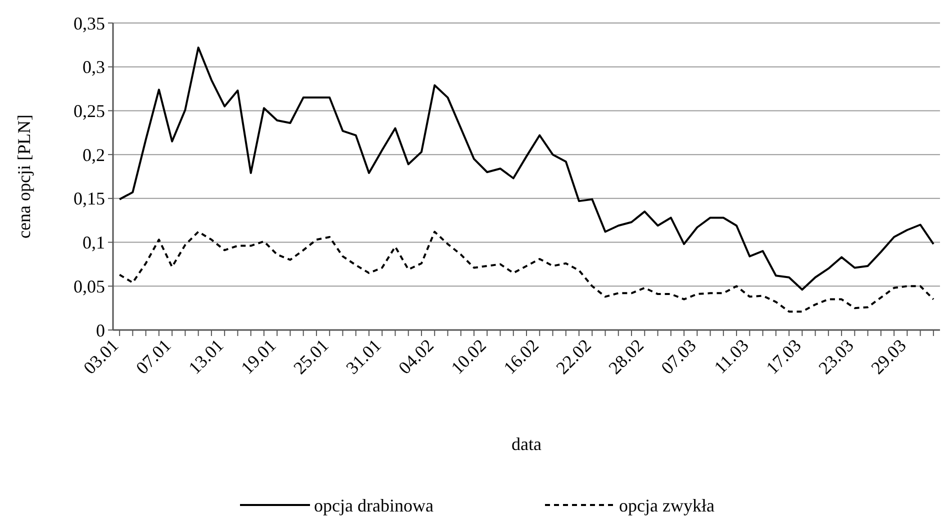  I want to click on legend-label: opcja zwykła, so click(666, 505).